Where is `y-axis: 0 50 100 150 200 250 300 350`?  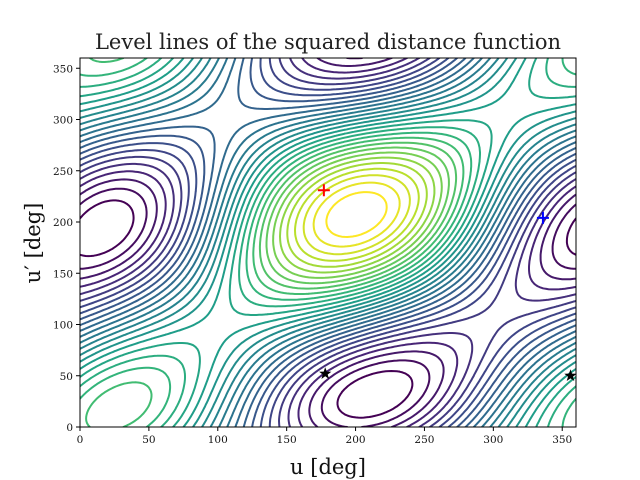
y-axis: 0 50 100 150 200 250 300 350 is located at coordinates (66, 248).